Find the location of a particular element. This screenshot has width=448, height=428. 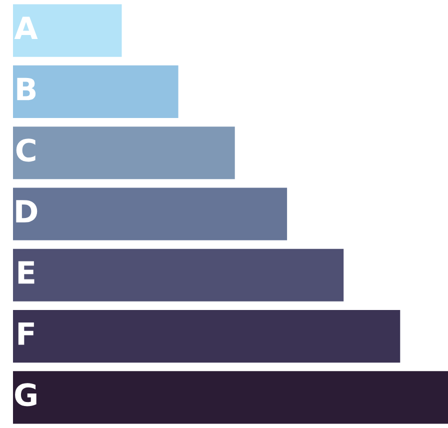

y-tick-label: D is located at coordinates (27, 211).